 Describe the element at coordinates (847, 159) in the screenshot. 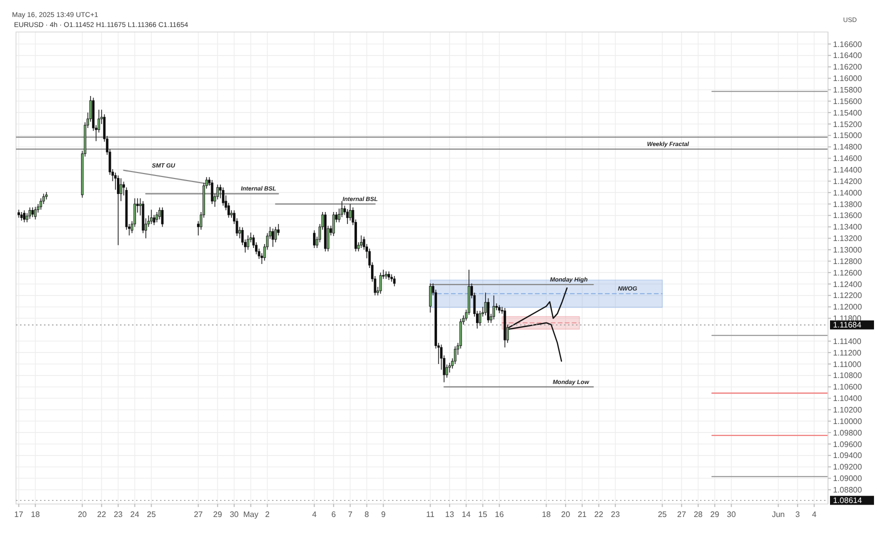

I see `y-tick-label: 1.14600` at that location.